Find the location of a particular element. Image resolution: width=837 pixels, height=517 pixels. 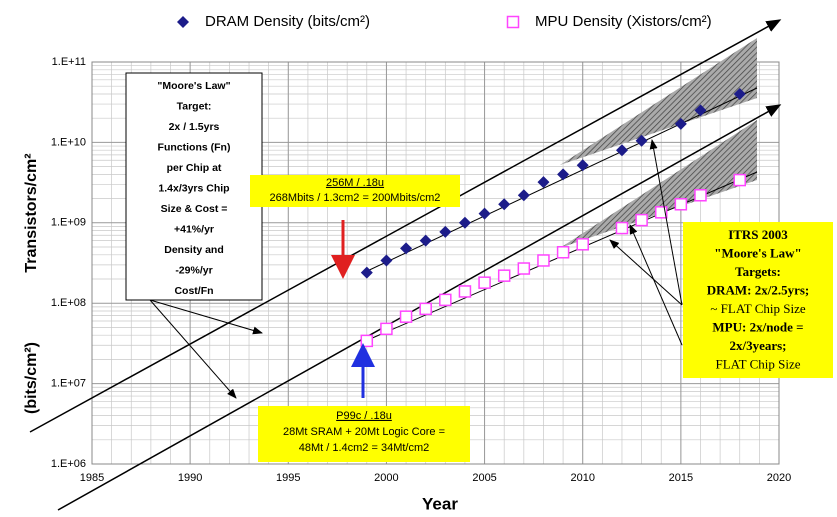

annotation-text: per Chip at is located at coordinates (194, 168).